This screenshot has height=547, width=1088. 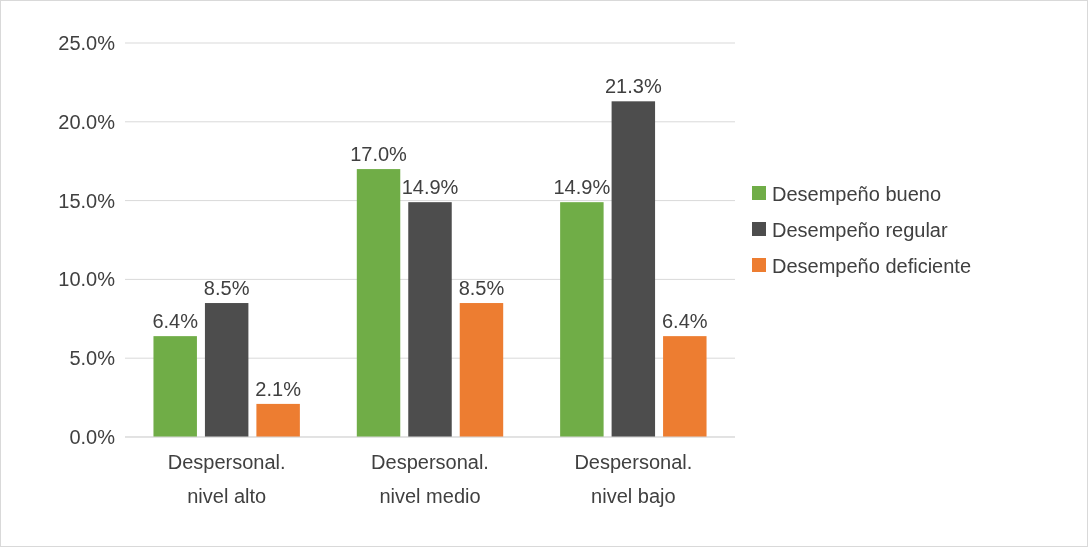 What do you see at coordinates (857, 194) in the screenshot?
I see `legend-label: Desempeño bueno` at bounding box center [857, 194].